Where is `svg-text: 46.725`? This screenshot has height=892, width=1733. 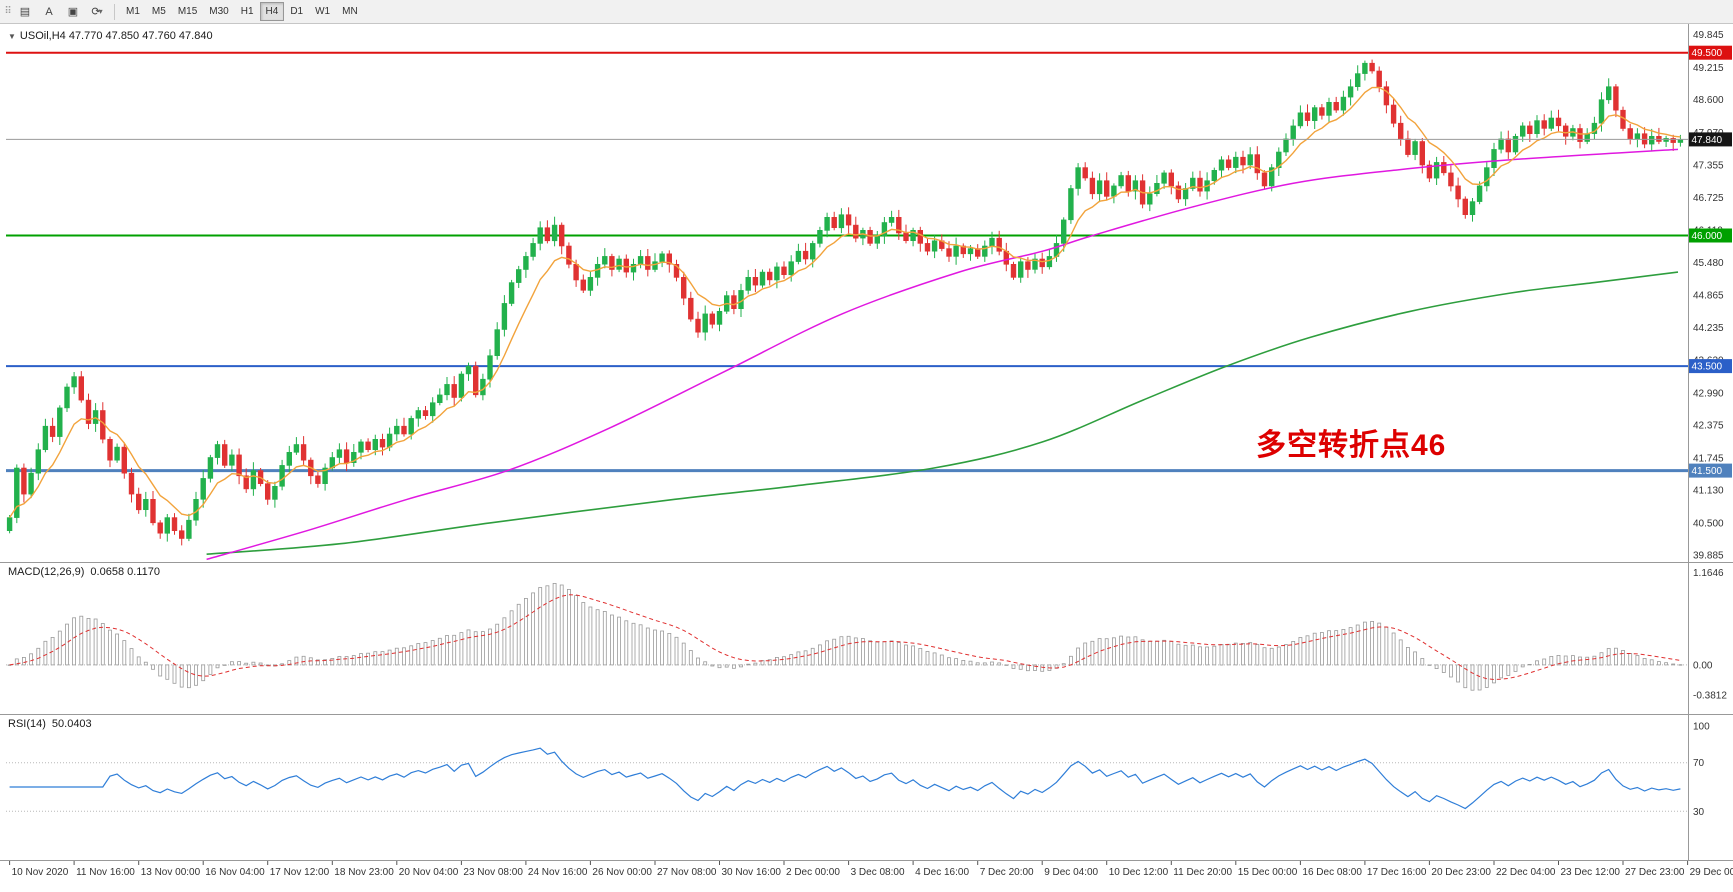
svg-text: 46.725 is located at coordinates (1708, 198).